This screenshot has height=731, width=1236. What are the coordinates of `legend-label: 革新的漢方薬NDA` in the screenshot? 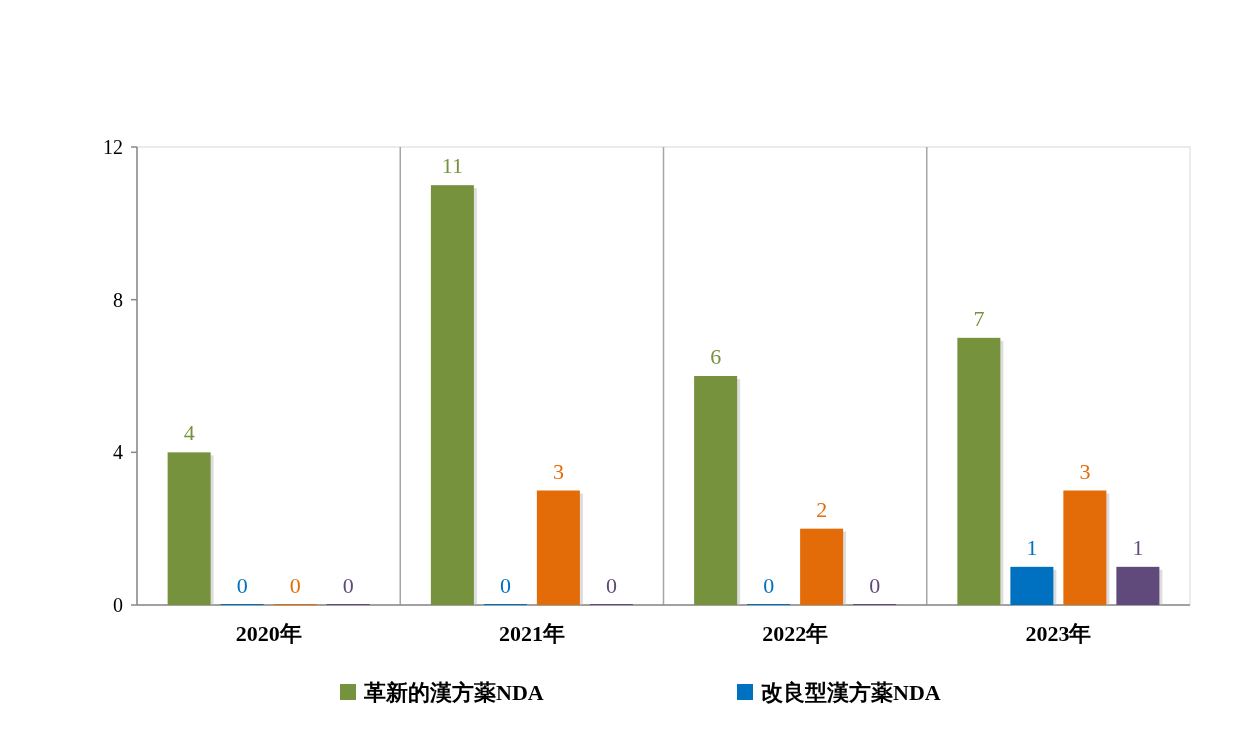 It's located at (453, 692).